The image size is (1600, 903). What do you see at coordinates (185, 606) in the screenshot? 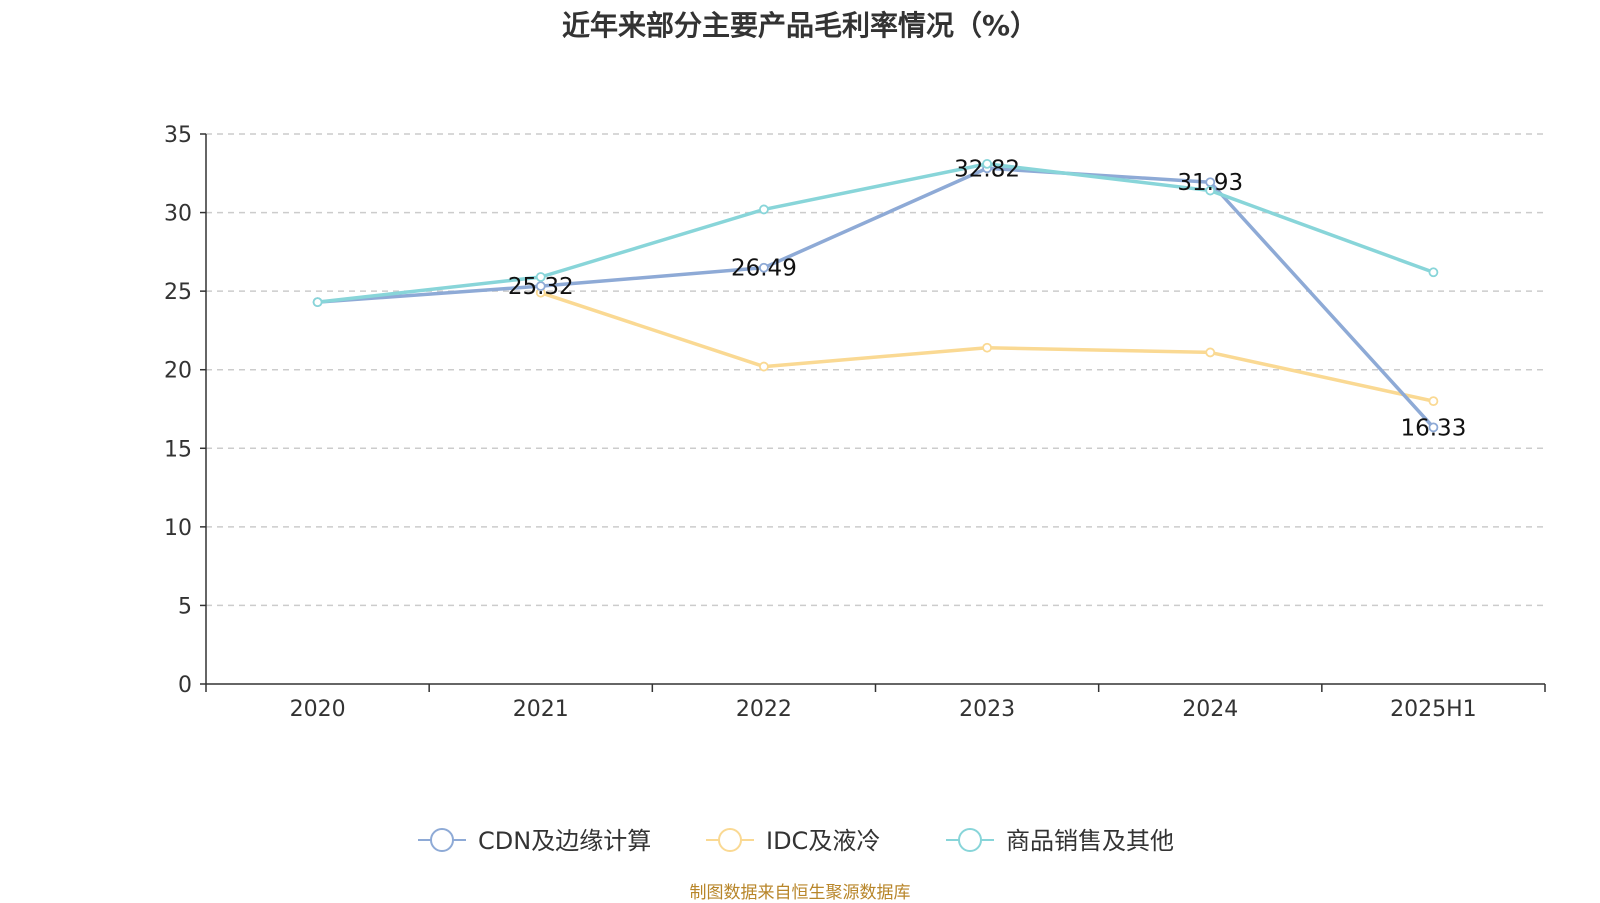
I see `y-tick-label: 5` at bounding box center [185, 606].